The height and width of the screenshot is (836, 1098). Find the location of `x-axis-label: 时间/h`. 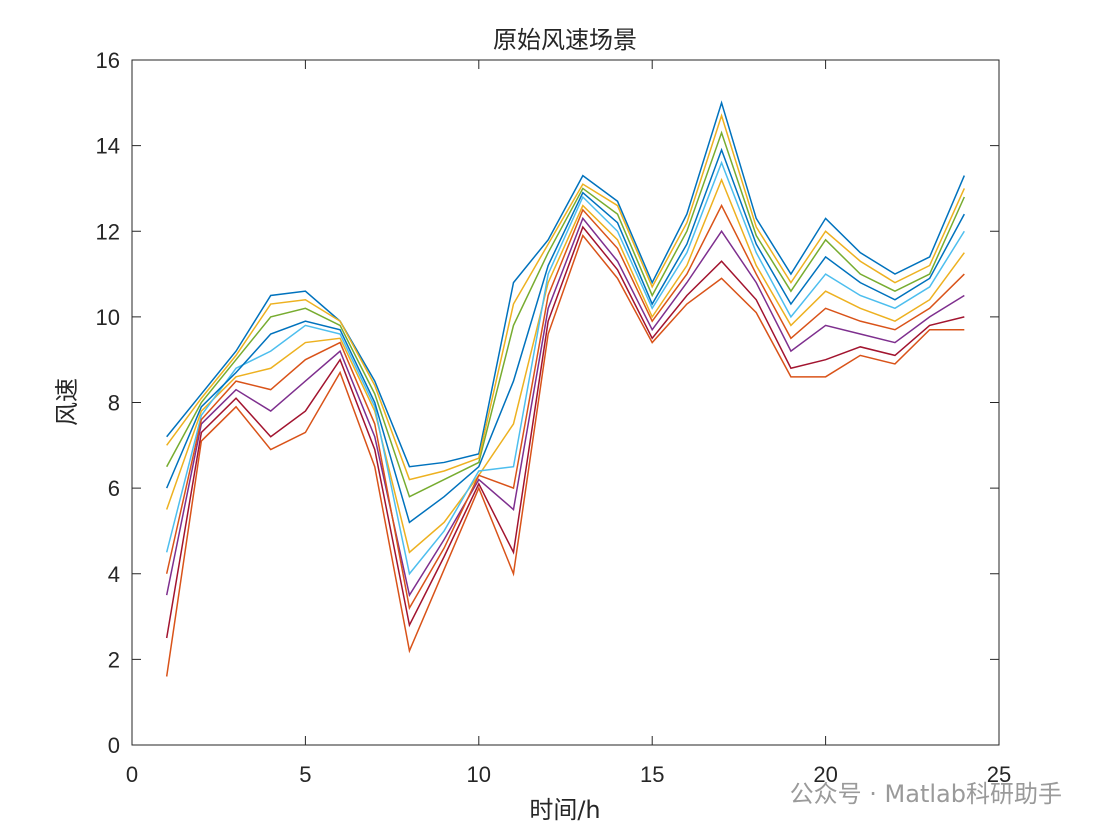

x-axis-label: 时间/h is located at coordinates (564, 810).